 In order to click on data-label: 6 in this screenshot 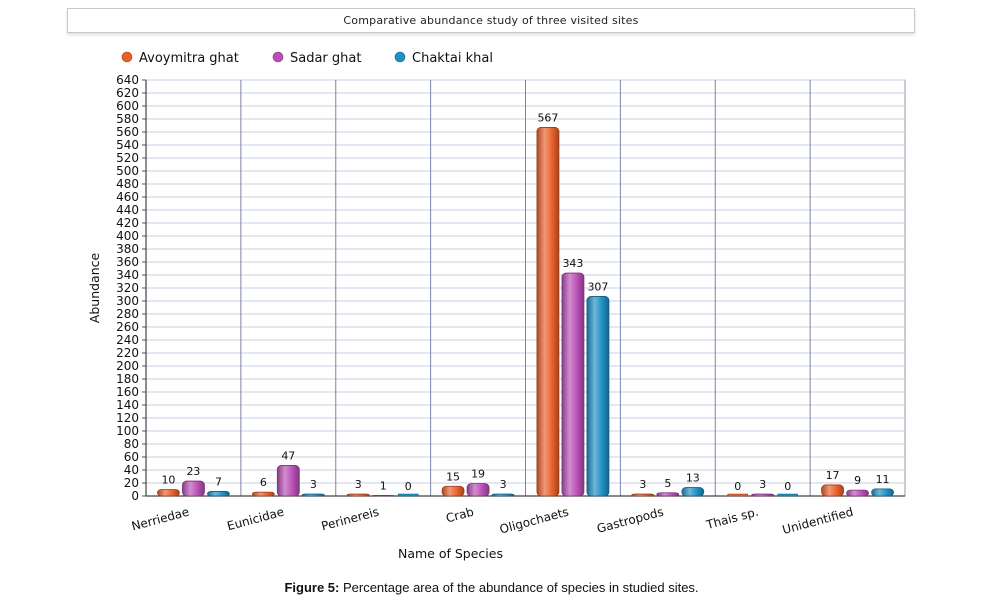, I will do `click(263, 482)`.